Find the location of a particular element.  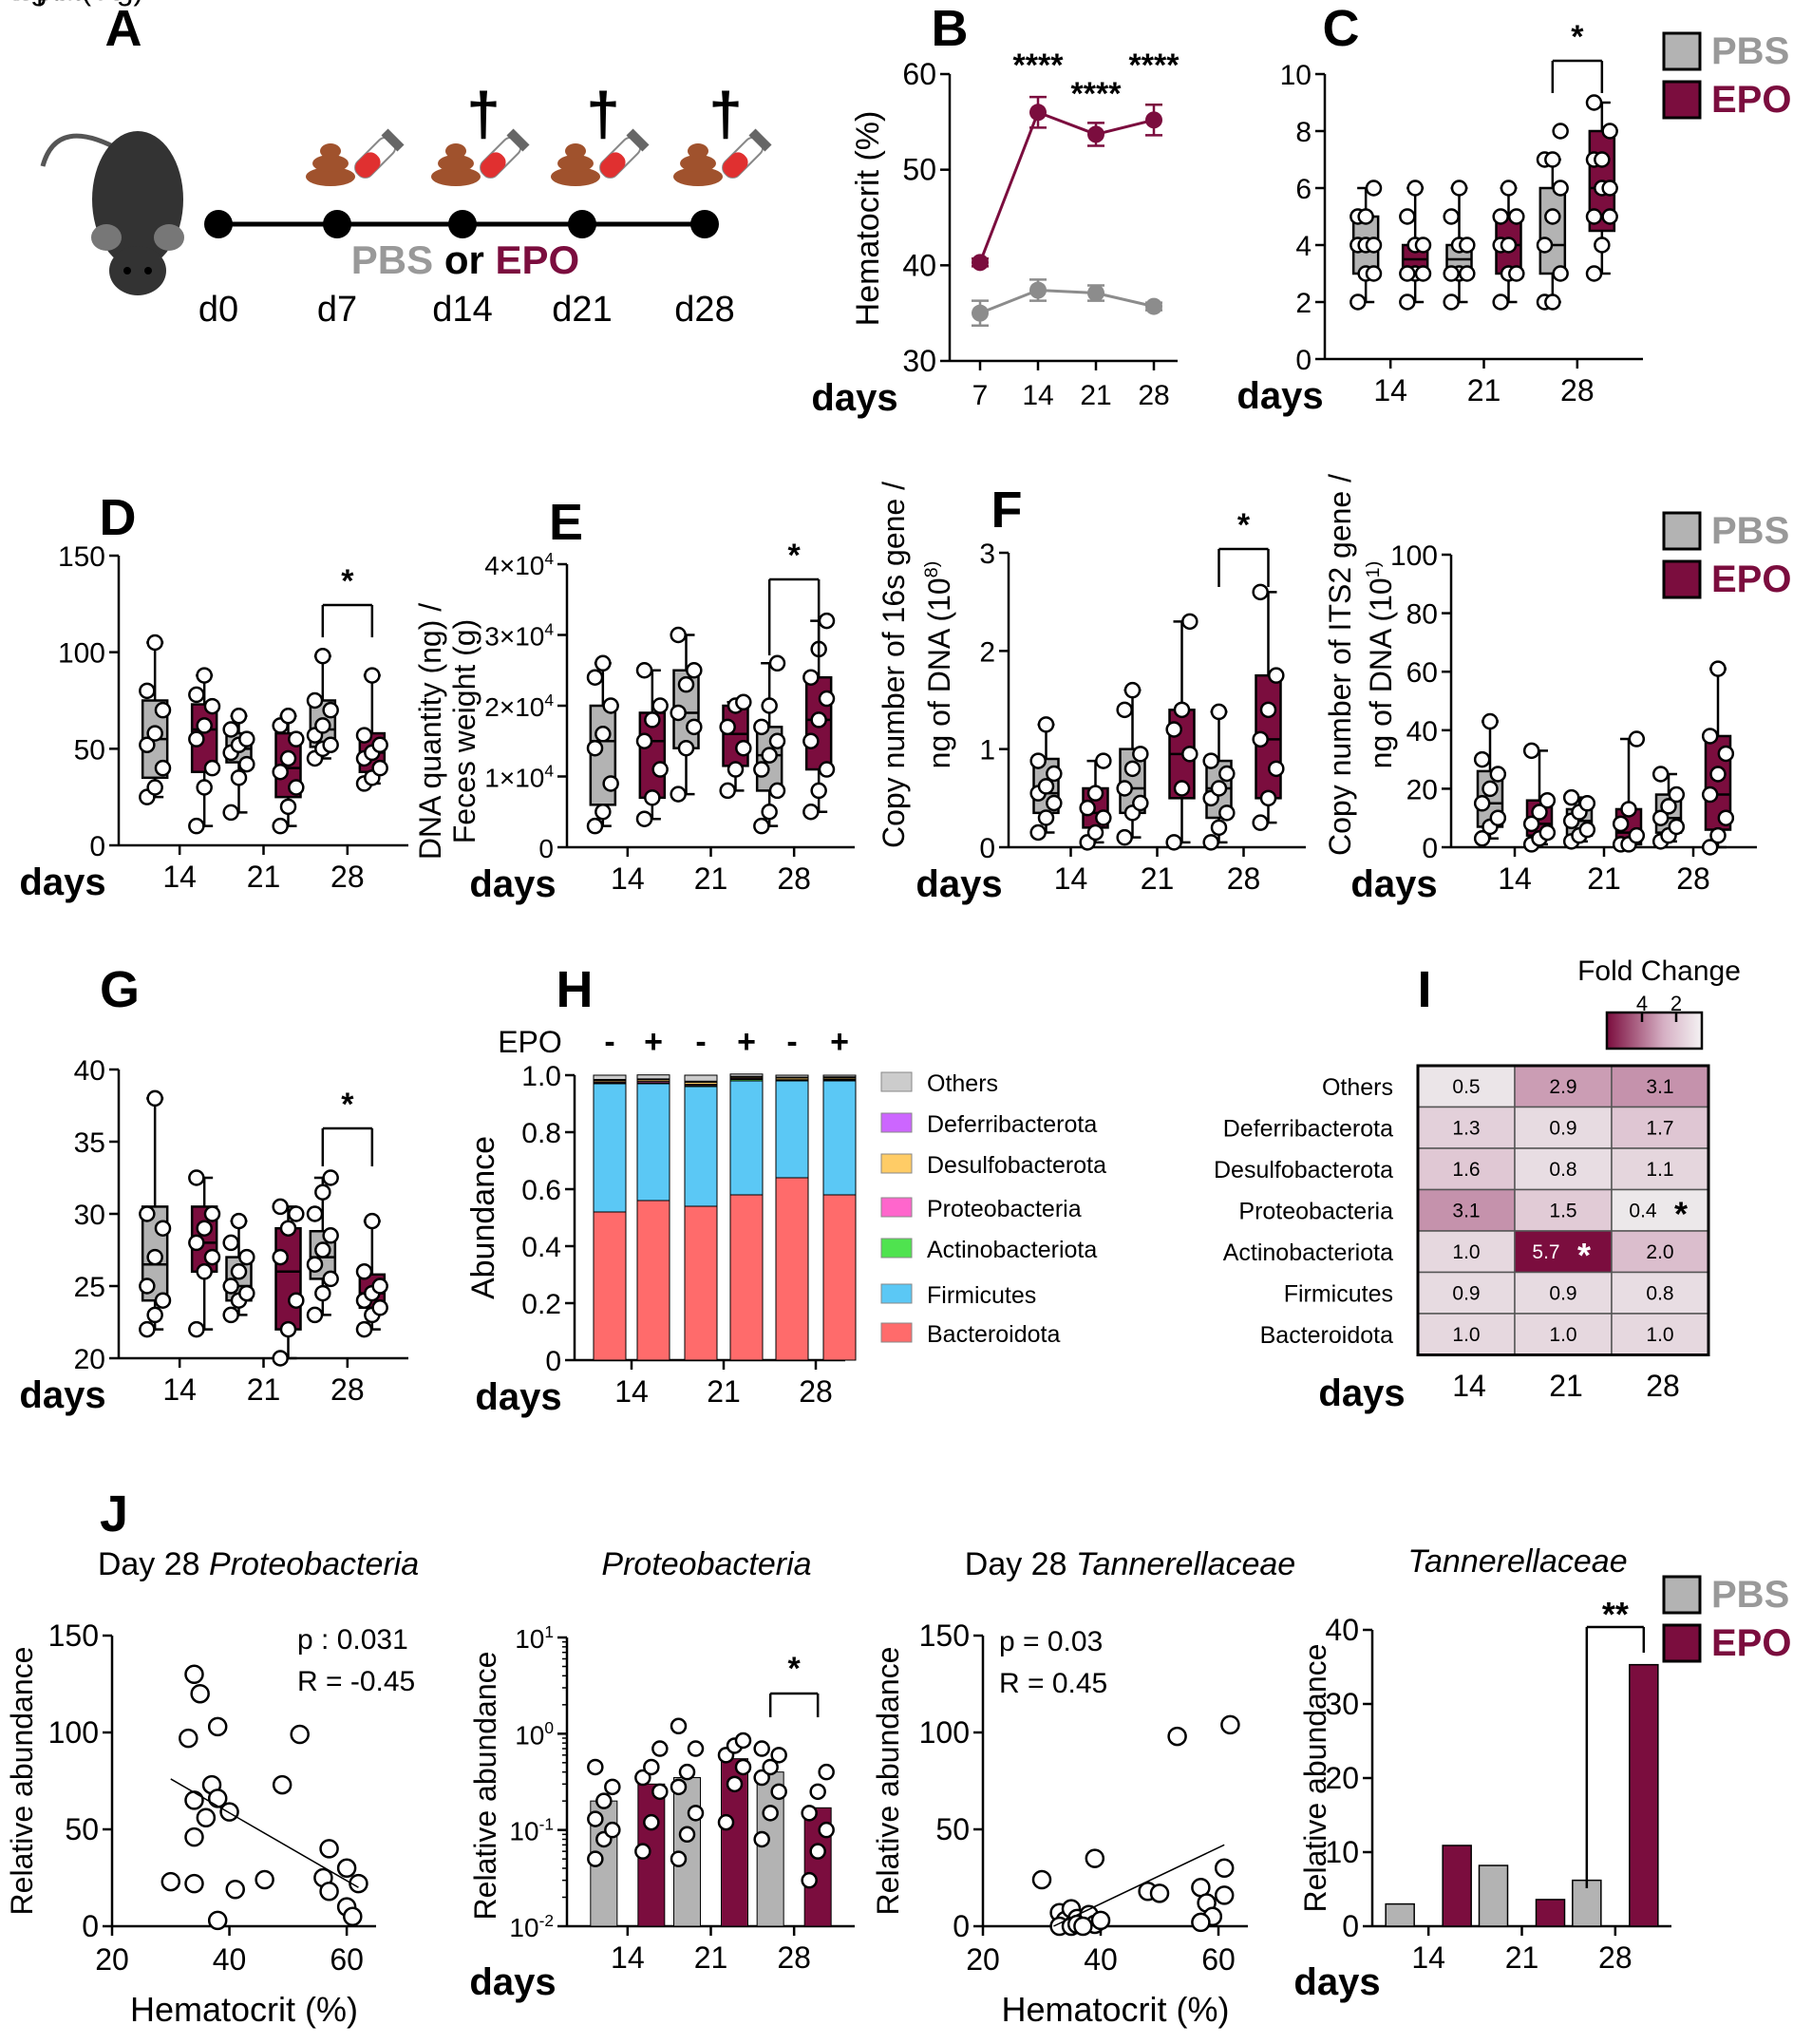

legend-label-epo: EPO is located at coordinates (1751, 579).